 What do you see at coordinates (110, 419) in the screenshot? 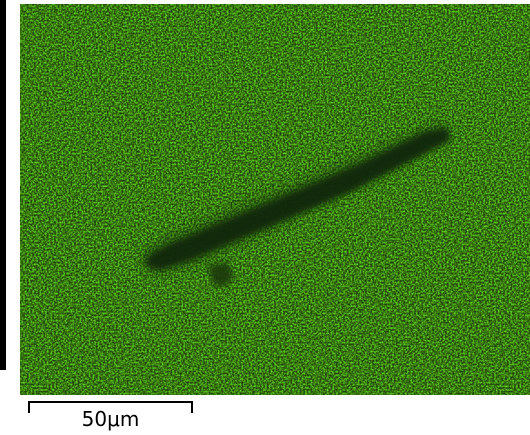
I see `scale-bar-label: 50μm` at bounding box center [110, 419].